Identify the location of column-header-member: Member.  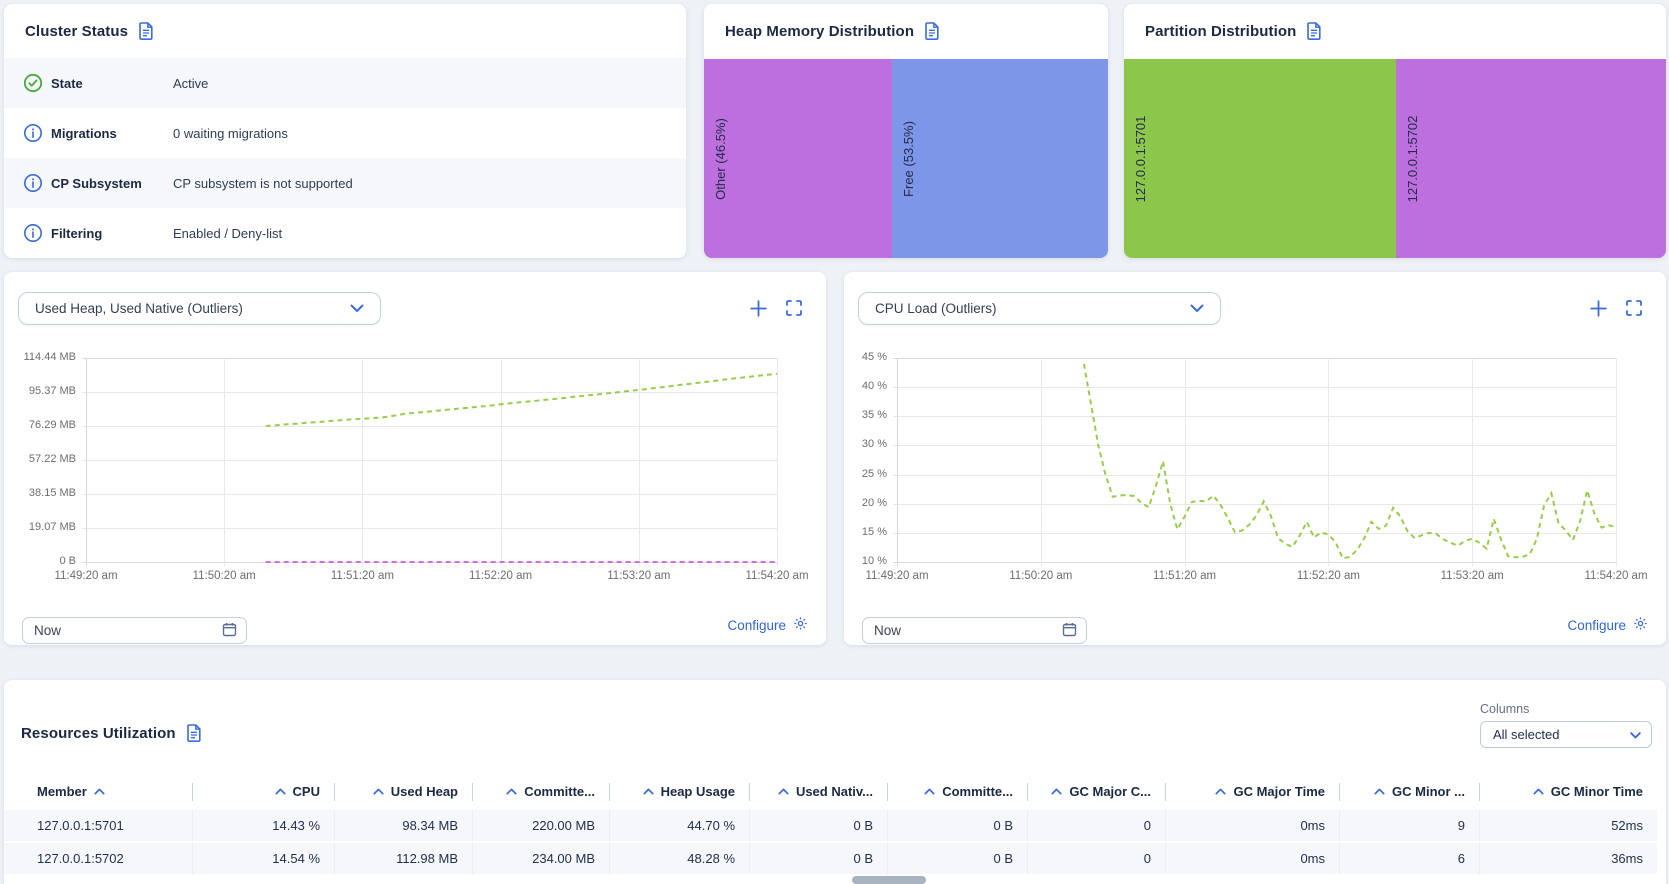
(98, 791).